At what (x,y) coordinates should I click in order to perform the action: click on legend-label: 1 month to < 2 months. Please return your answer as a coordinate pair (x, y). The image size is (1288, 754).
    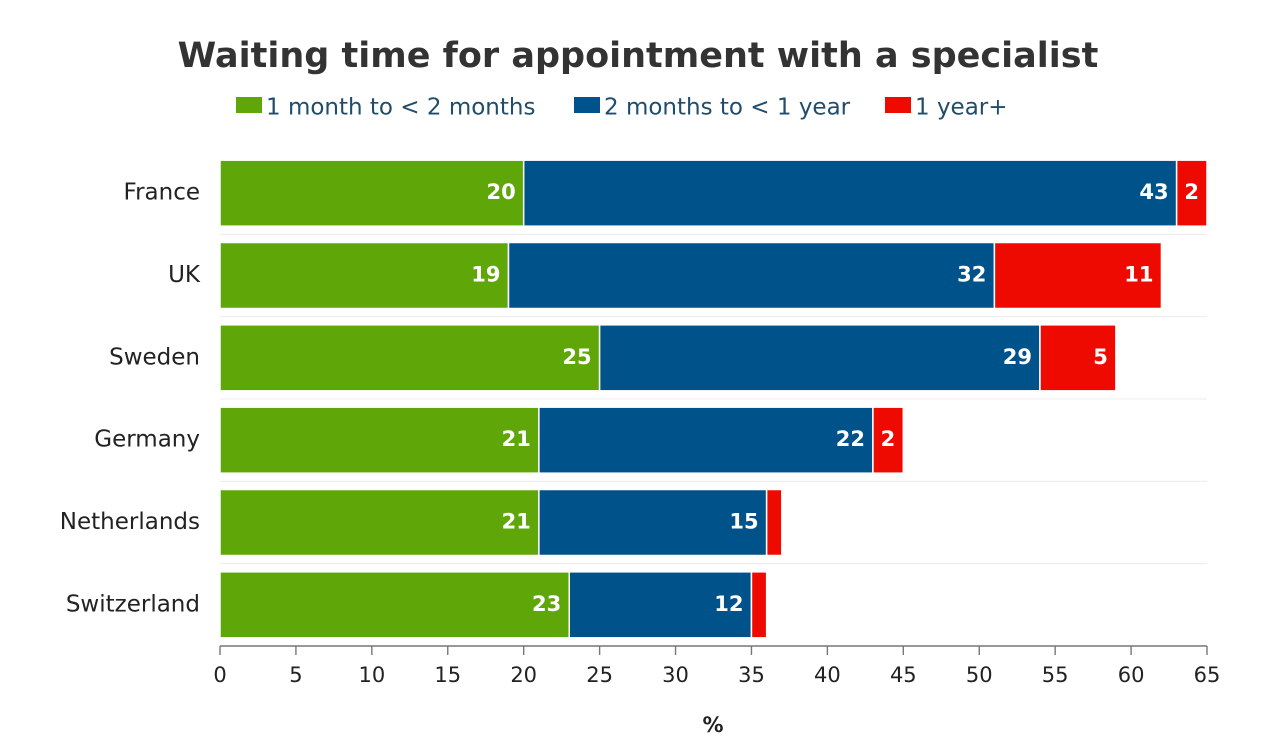
    Looking at the image, I should click on (400, 108).